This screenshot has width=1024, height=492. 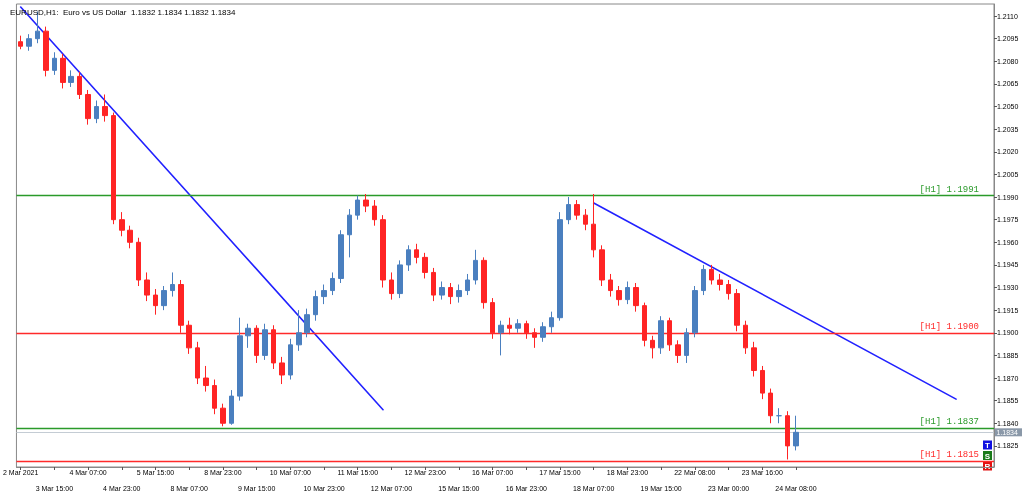 I want to click on ref-line-label: [H1] 1.1837, so click(x=949, y=422).